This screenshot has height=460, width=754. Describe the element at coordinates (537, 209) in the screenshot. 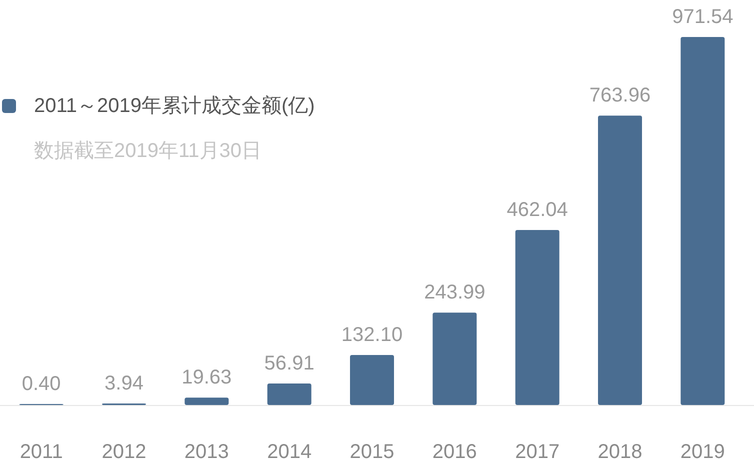

I see `data-label: 462.04` at that location.